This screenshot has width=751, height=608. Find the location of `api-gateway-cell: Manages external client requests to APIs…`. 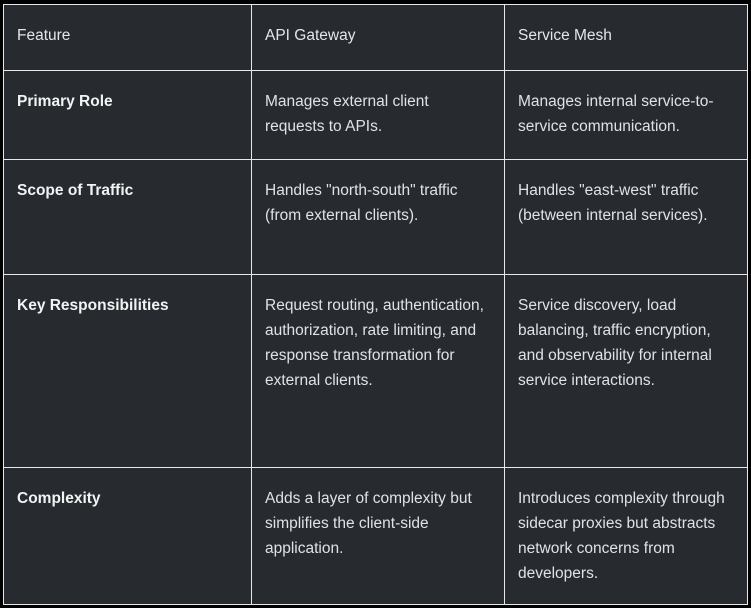

api-gateway-cell: Manages external client requests to APIs… is located at coordinates (378, 115).